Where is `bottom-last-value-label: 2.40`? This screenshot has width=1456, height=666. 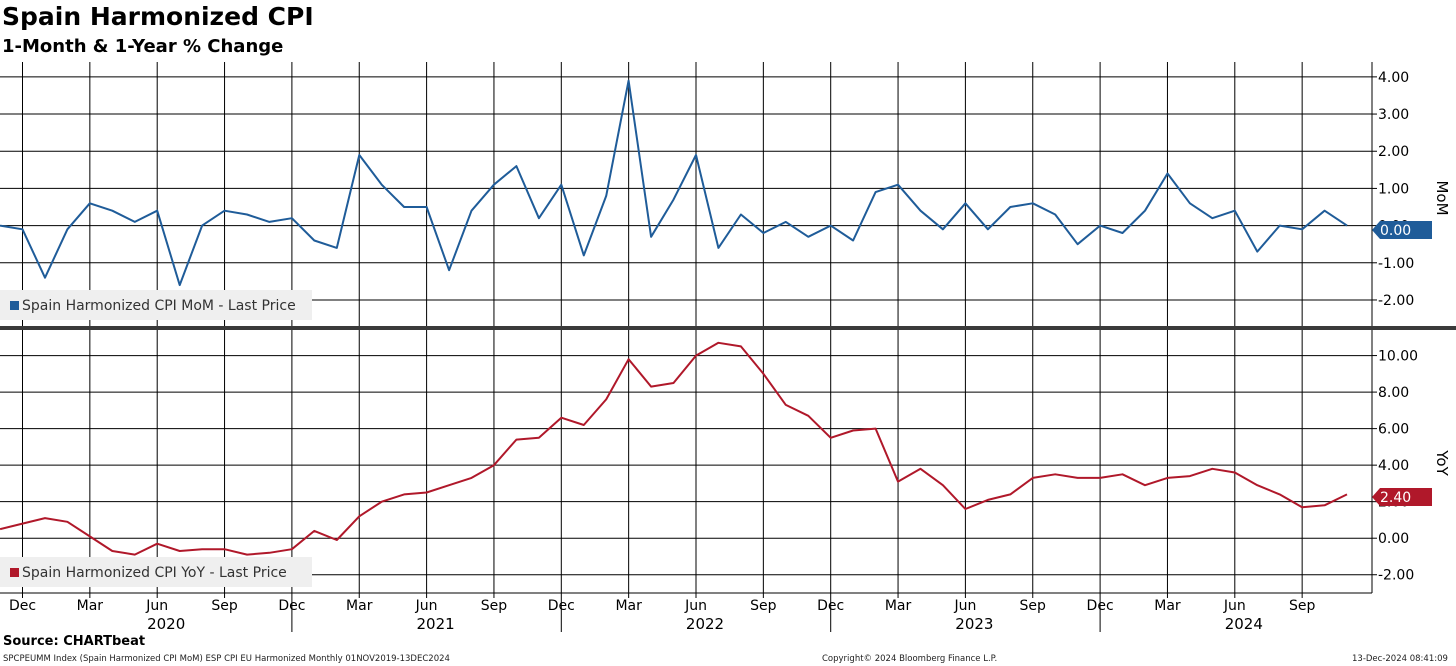
bottom-last-value-label: 2.40 is located at coordinates (1395, 498).